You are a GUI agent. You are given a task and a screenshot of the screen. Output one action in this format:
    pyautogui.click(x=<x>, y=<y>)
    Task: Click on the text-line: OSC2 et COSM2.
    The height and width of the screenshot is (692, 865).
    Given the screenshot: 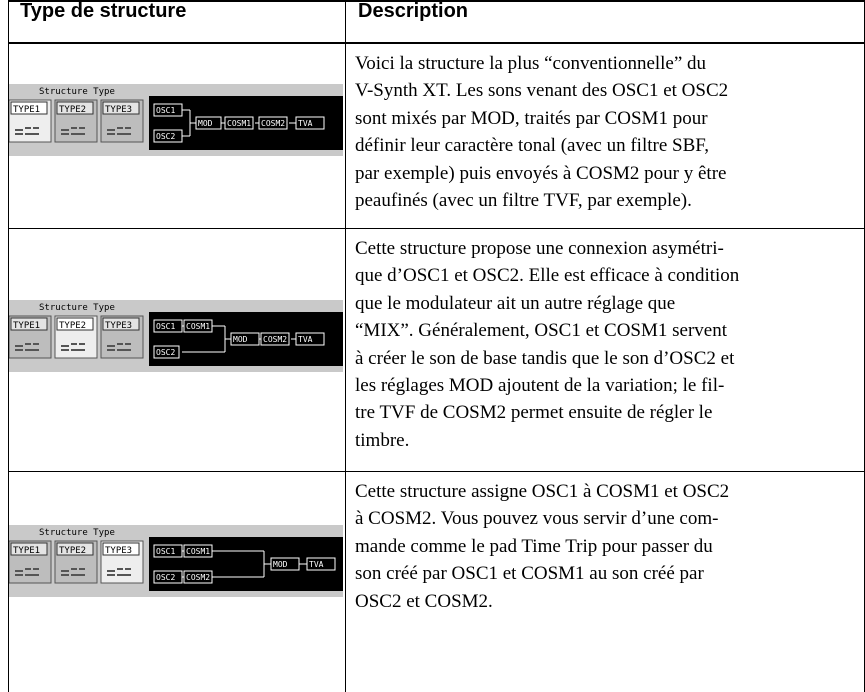 What is the action you would take?
    pyautogui.click(x=424, y=601)
    